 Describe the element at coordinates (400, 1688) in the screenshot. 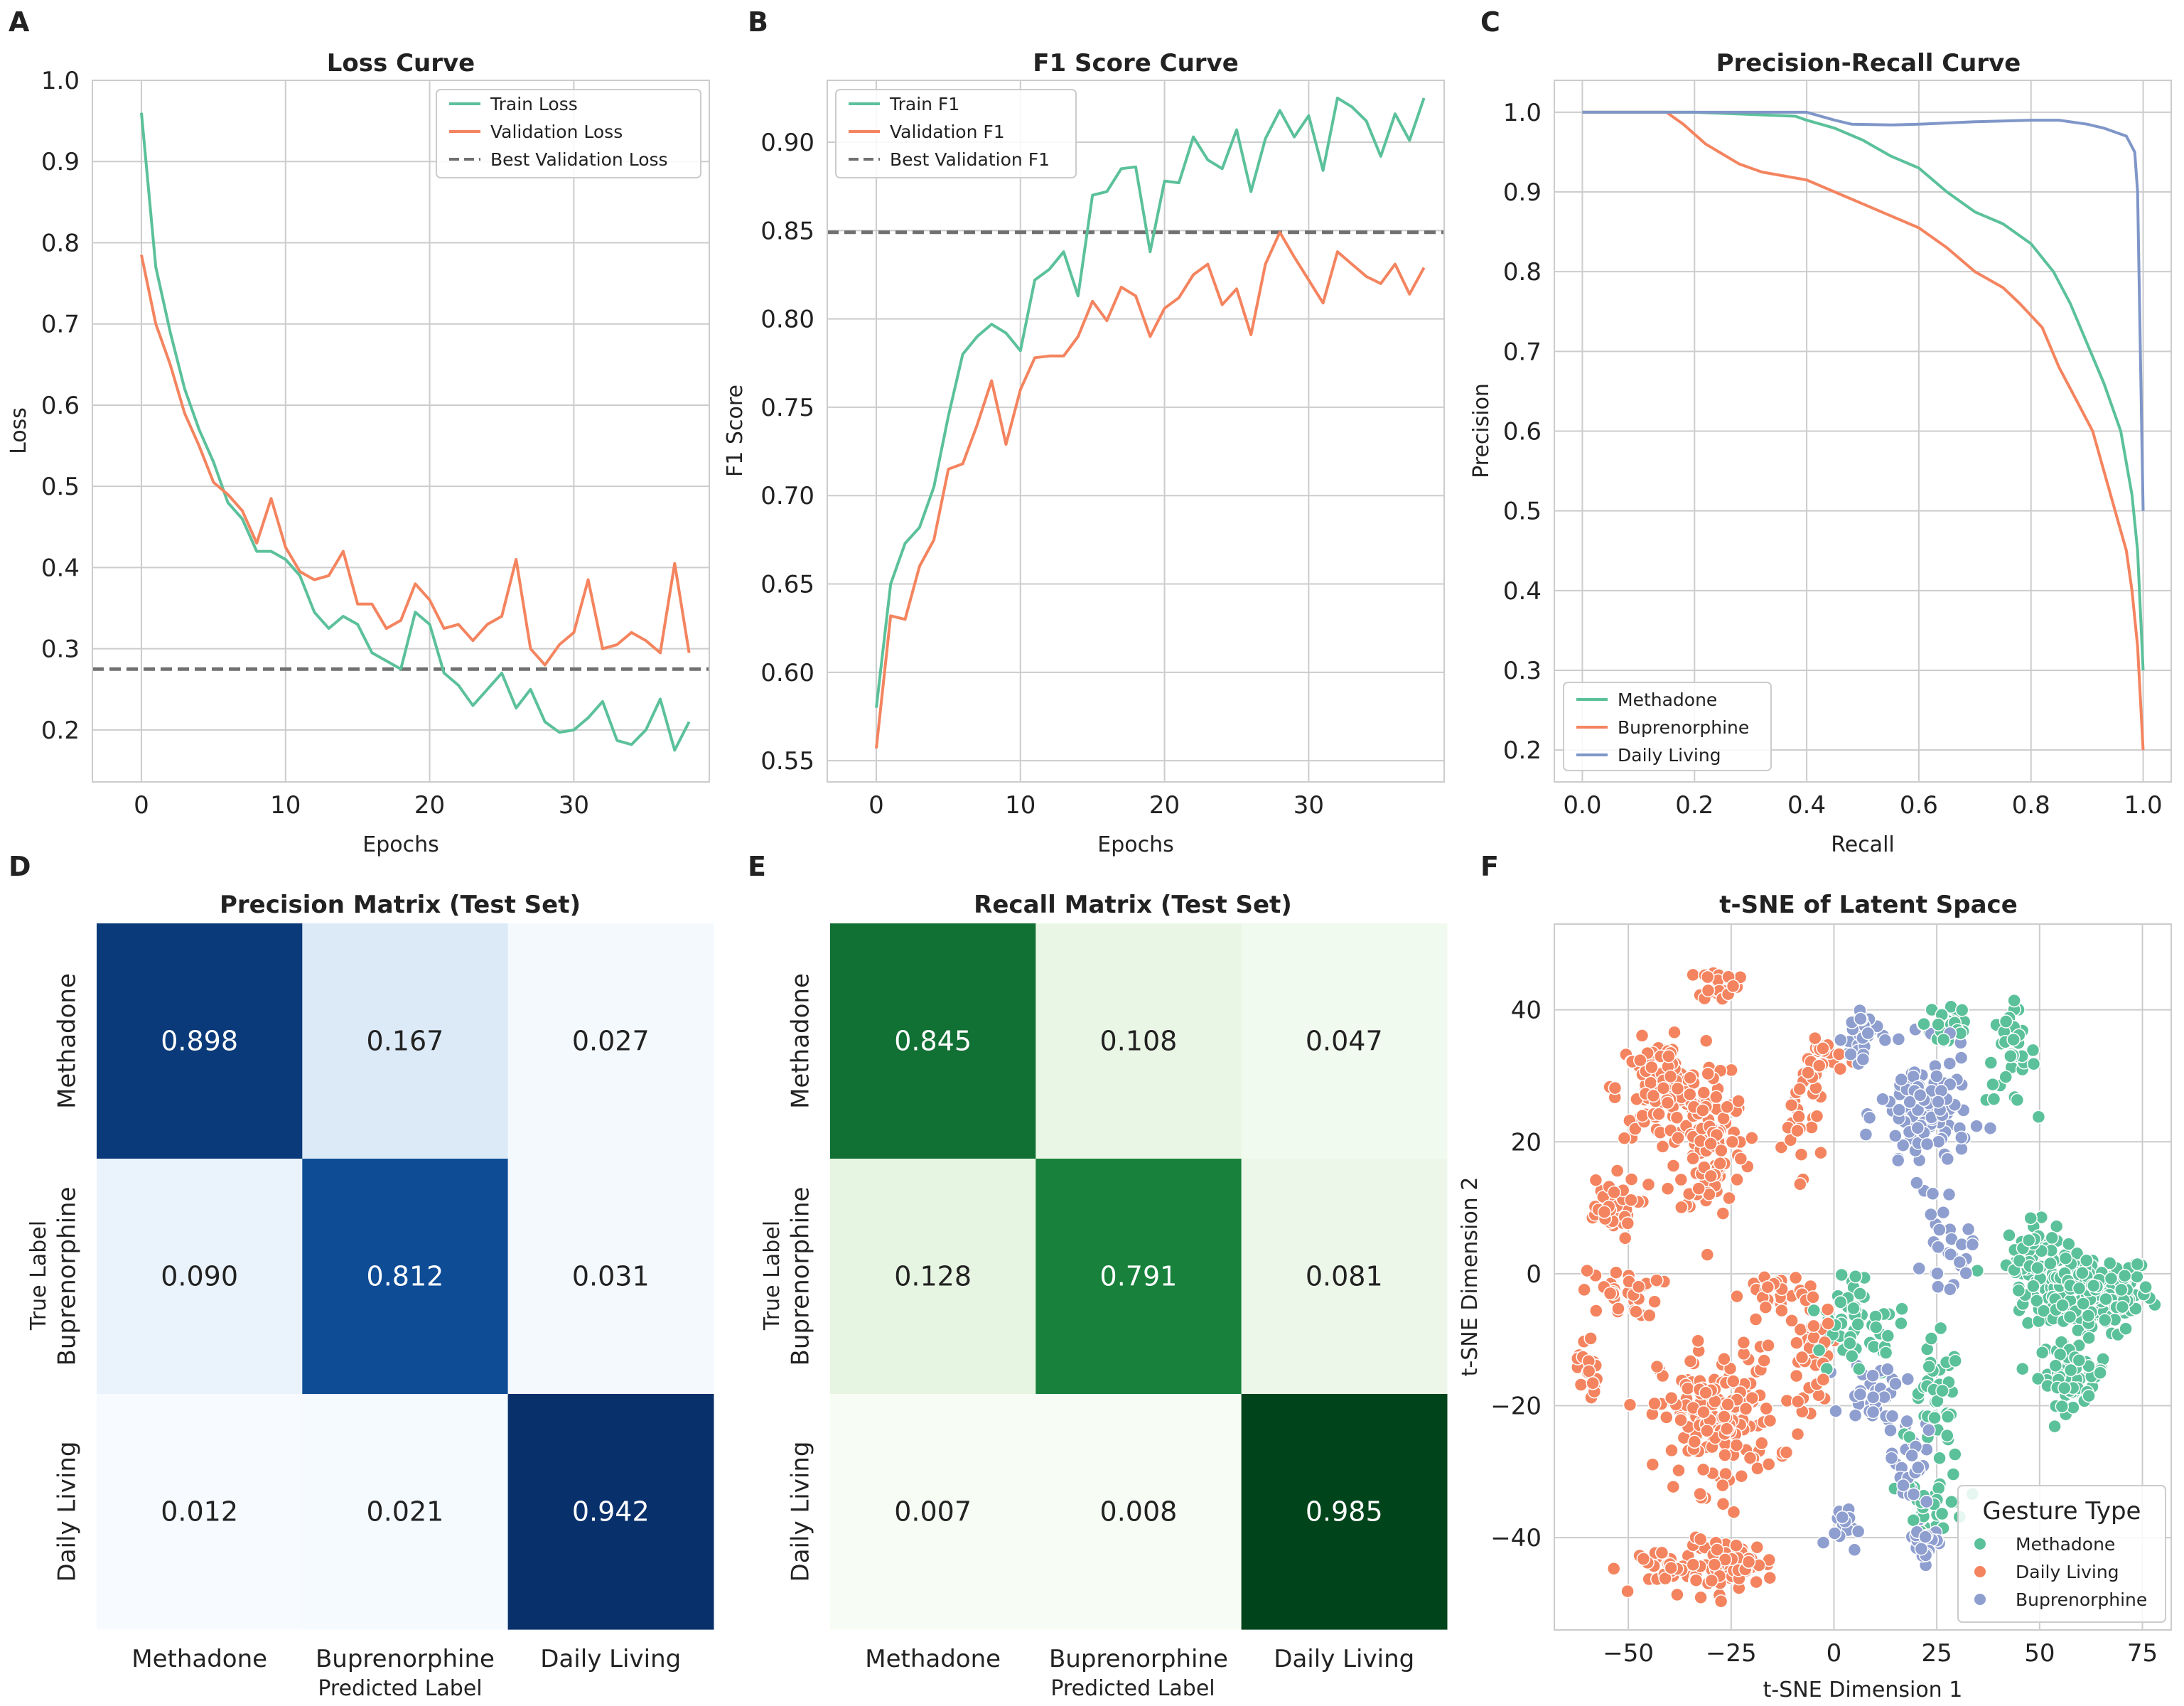

I see `precision-matrix-x-axis-label: Predicted Label` at that location.